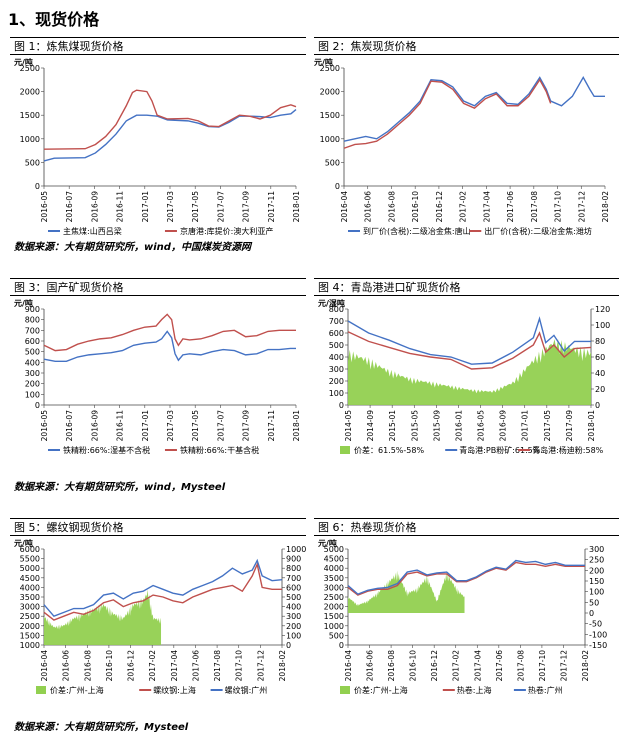 The width and height of the screenshot is (633, 737). I want to click on x-tick-label: 2016-10, so click(109, 666).